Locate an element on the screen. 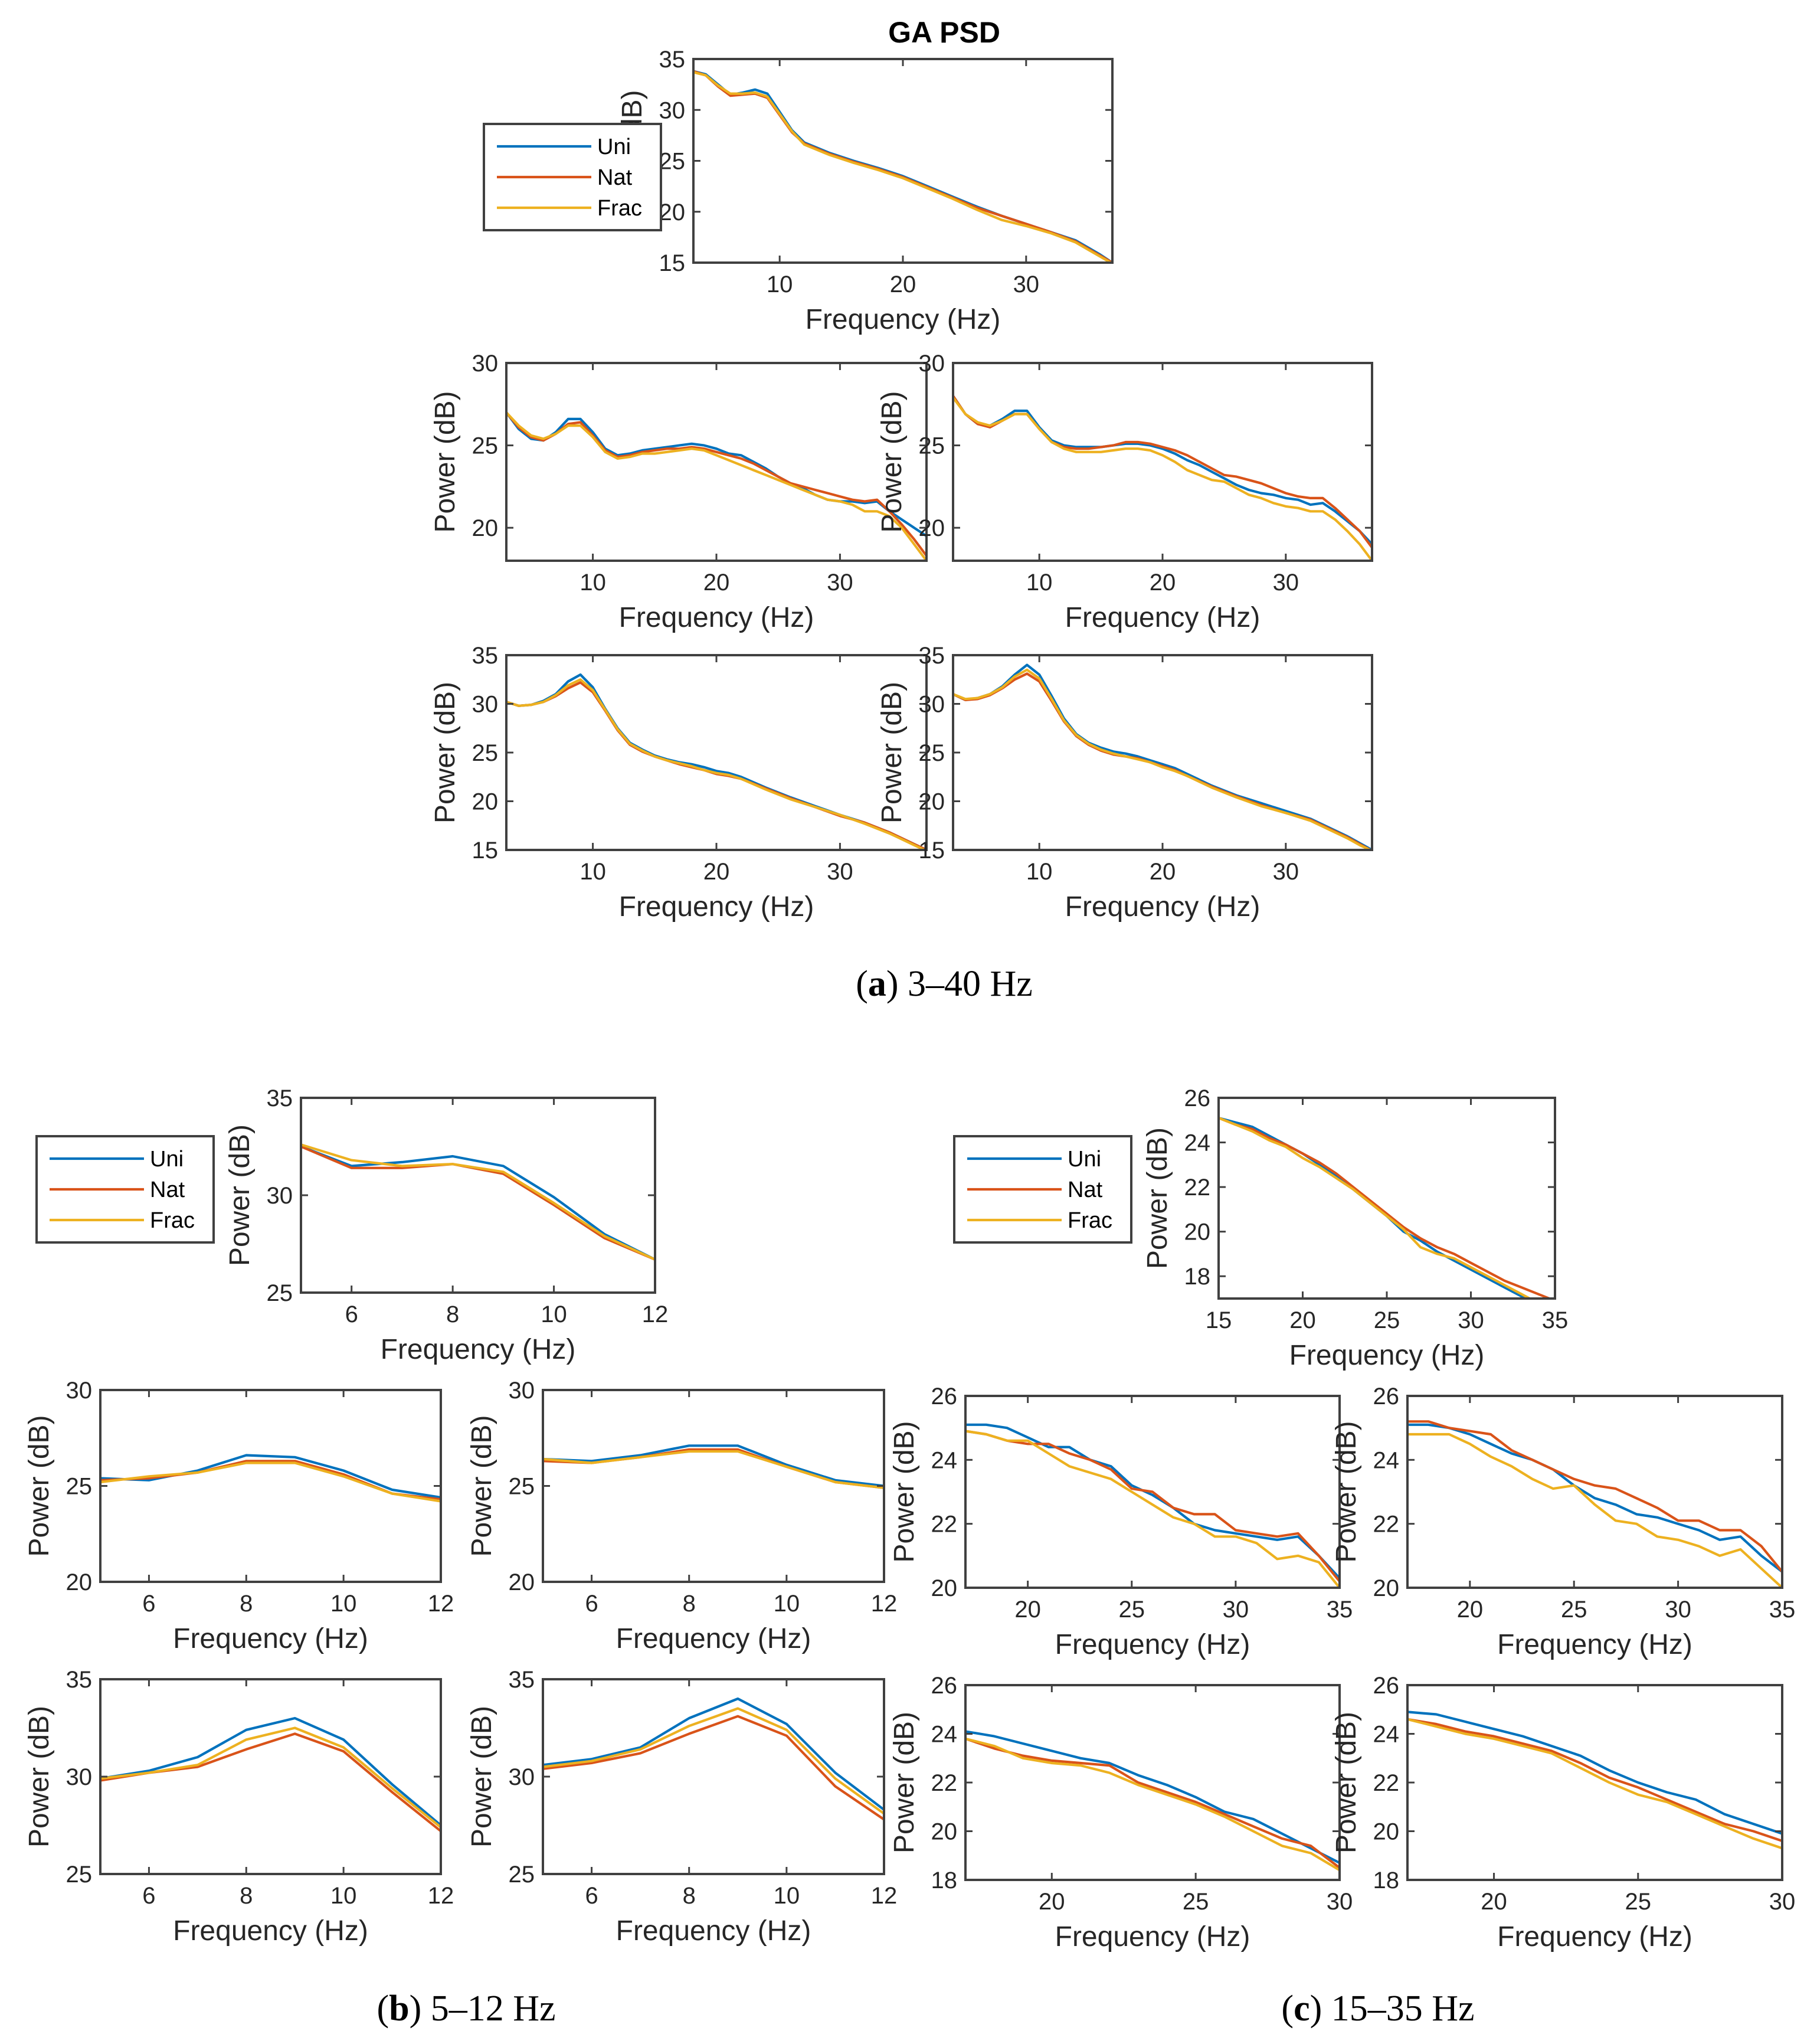 This screenshot has height=2044, width=1817. caption-b: (b) 5–12 Hz is located at coordinates (467, 2009).